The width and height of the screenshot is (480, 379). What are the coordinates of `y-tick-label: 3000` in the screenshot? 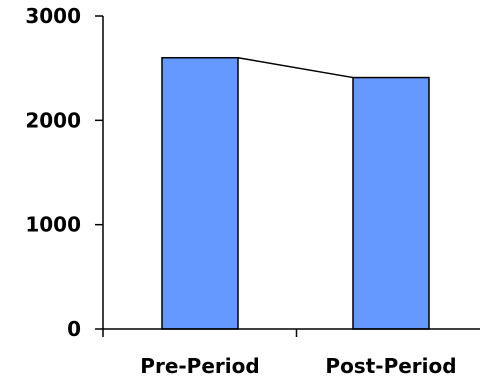 It's located at (53, 16).